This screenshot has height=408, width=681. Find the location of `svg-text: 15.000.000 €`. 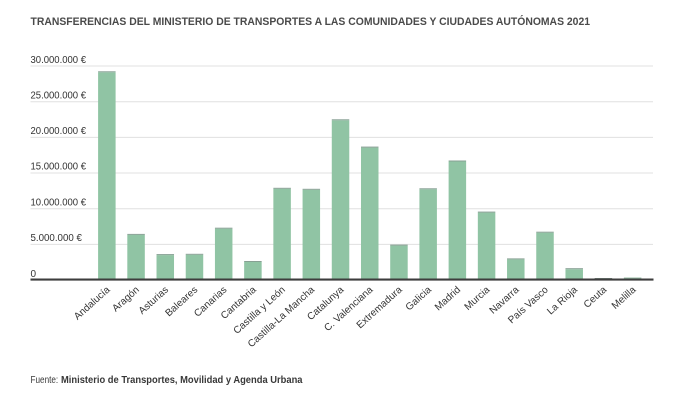

svg-text: 15.000.000 € is located at coordinates (59, 167).